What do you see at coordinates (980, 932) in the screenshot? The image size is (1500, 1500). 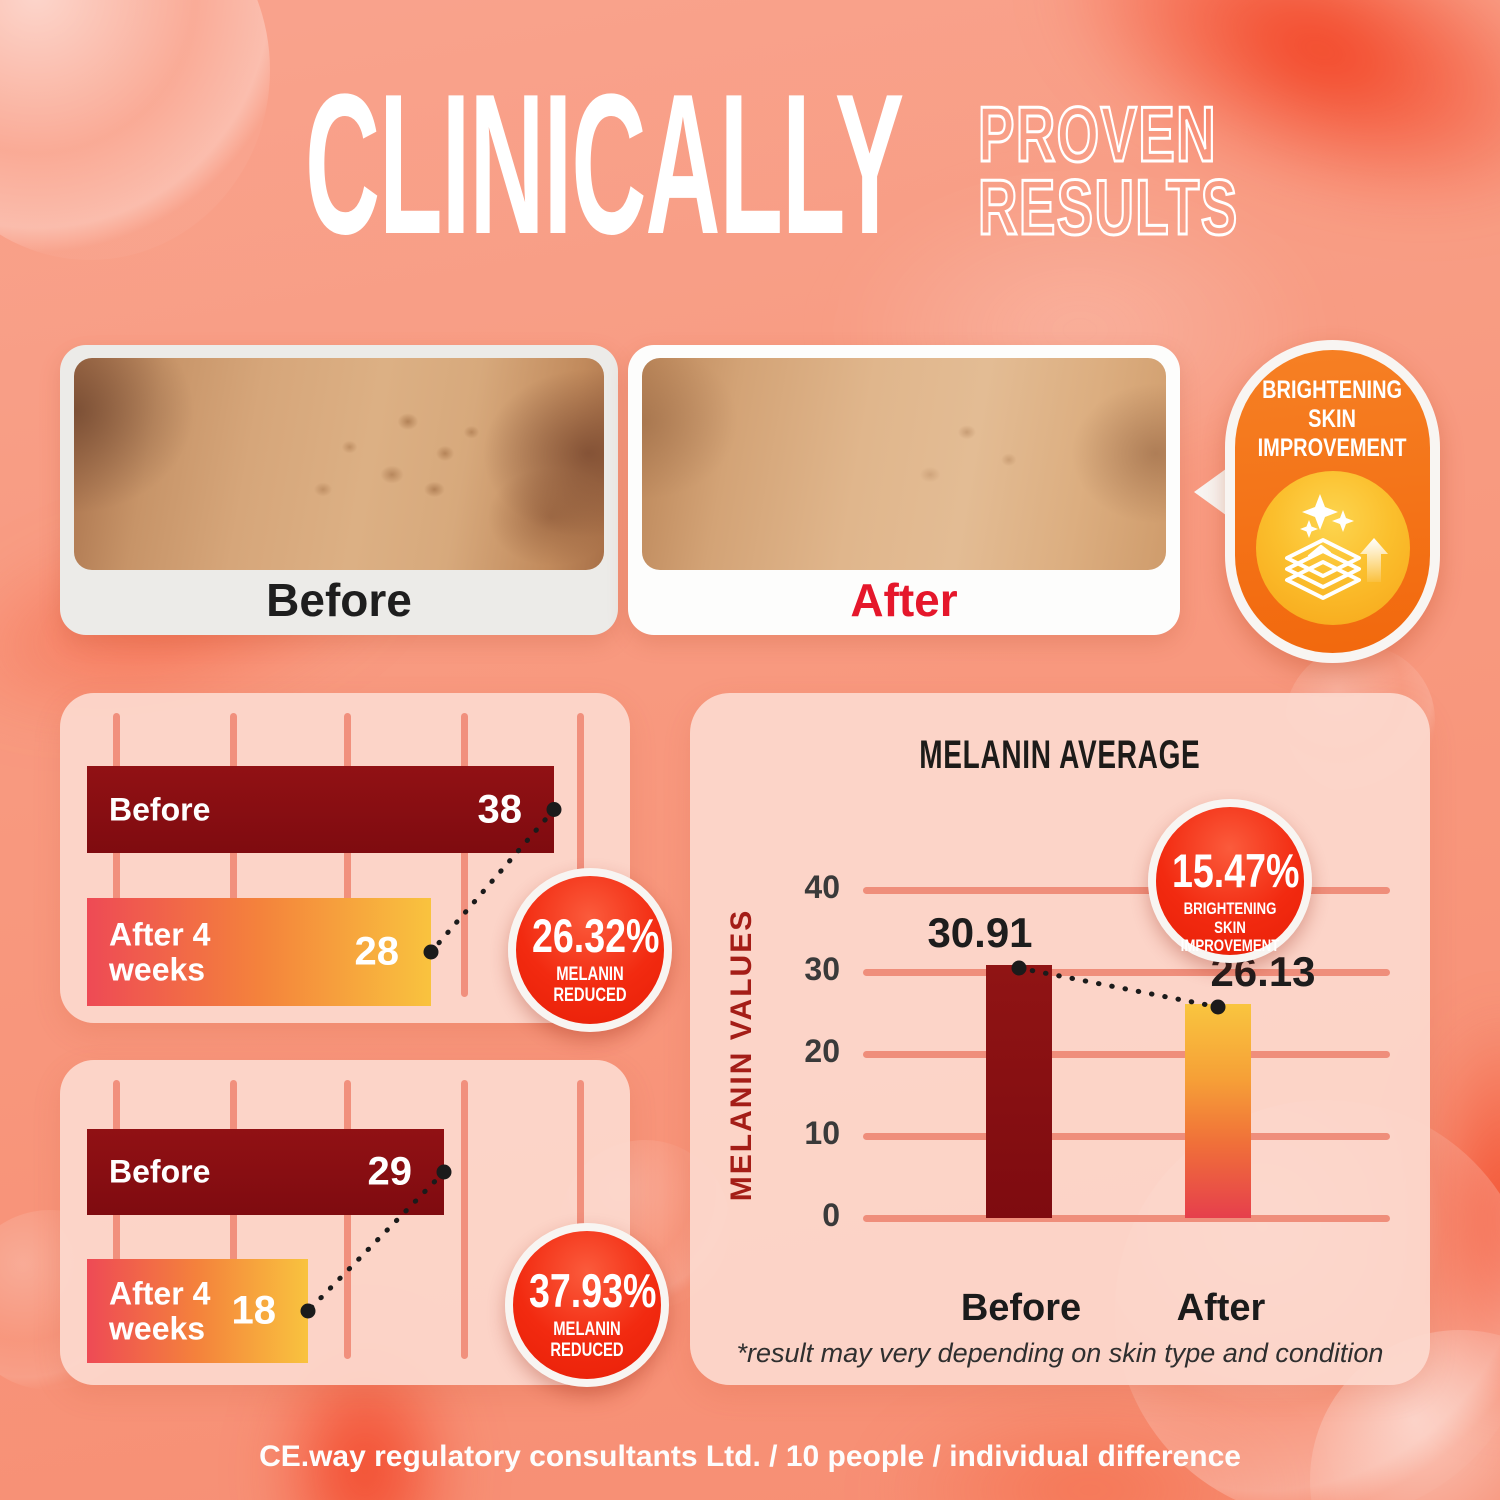 I see `bar-value: 30.91` at bounding box center [980, 932].